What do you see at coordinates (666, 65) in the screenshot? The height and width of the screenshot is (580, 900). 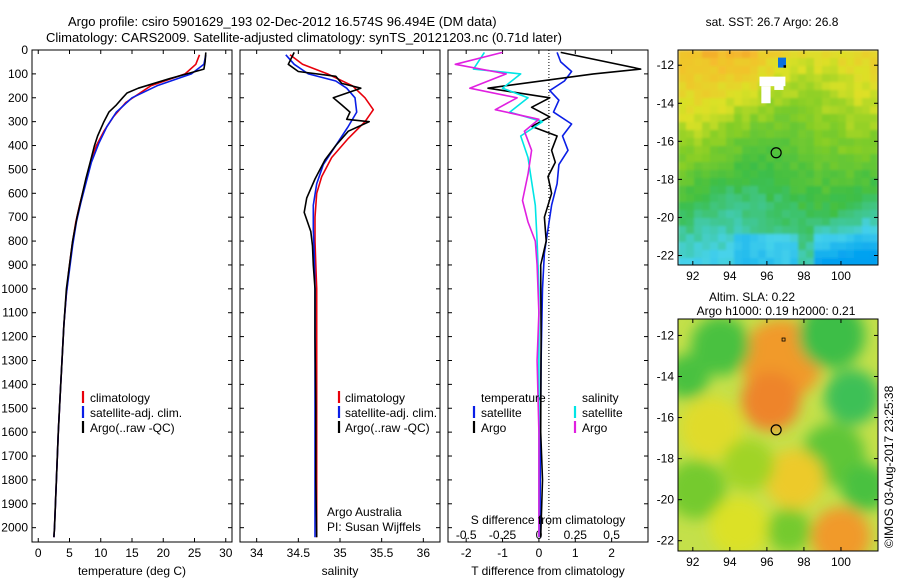 I see `lat-tick-label: -12` at bounding box center [666, 65].